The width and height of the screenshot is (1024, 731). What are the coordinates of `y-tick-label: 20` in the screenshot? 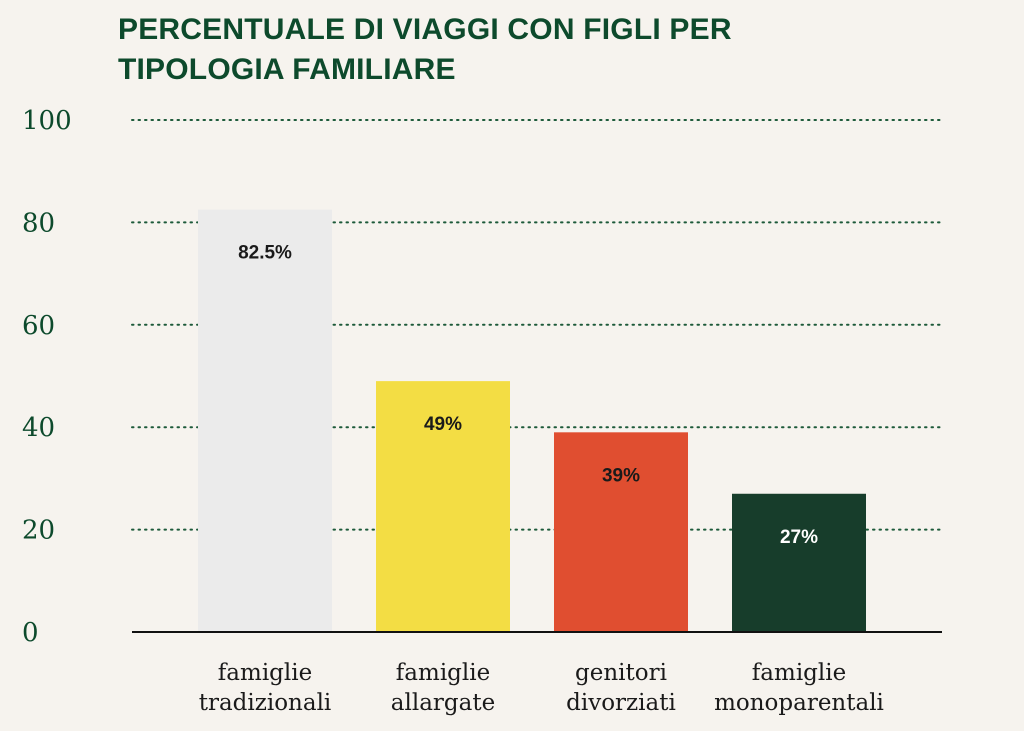 It's located at (38, 531).